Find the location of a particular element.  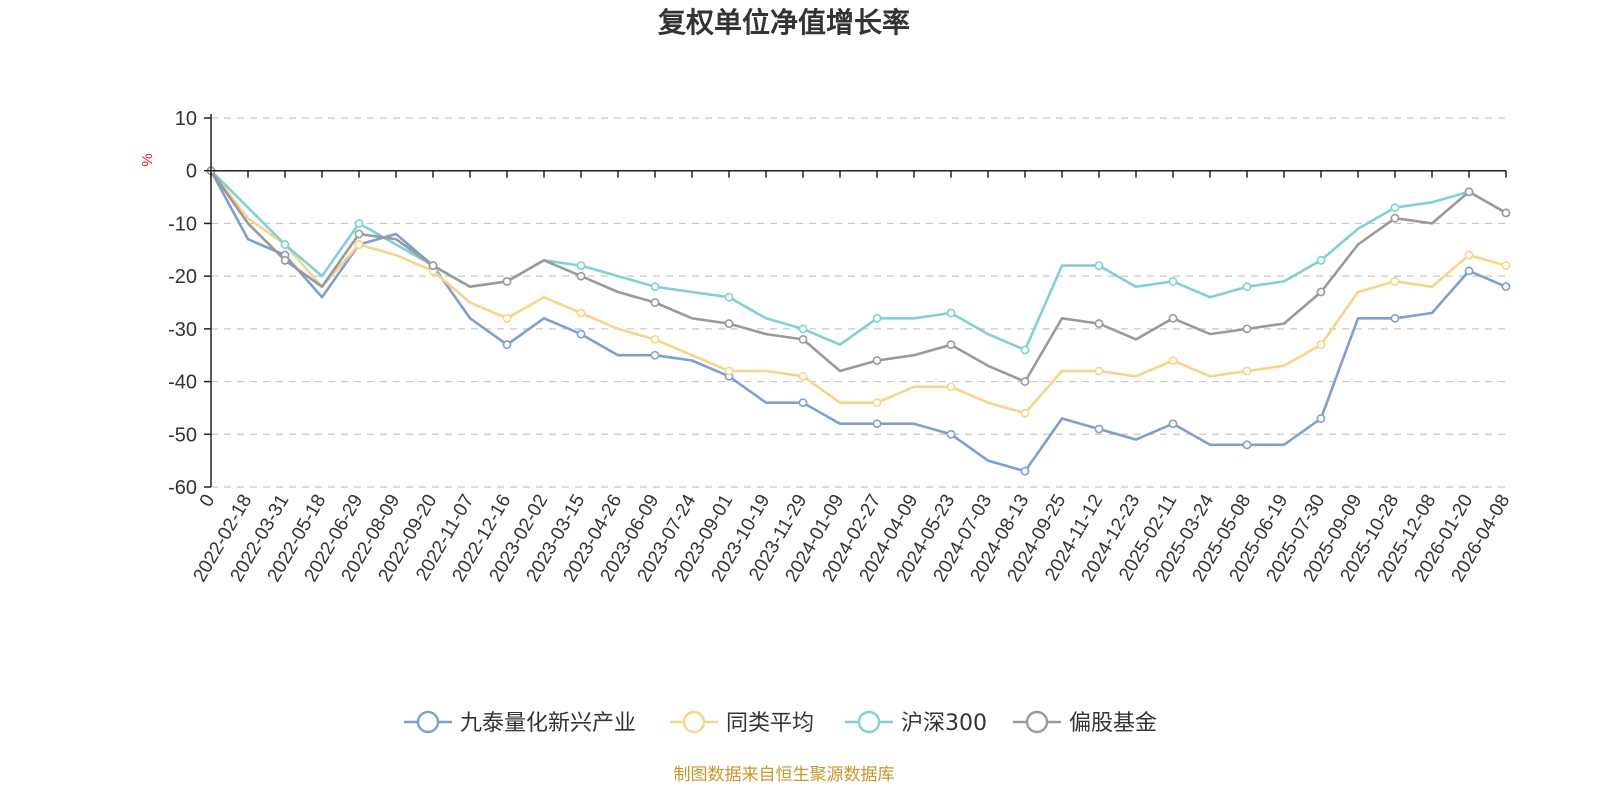

chart-title: 复权单位净值增长率 is located at coordinates (784, 22).